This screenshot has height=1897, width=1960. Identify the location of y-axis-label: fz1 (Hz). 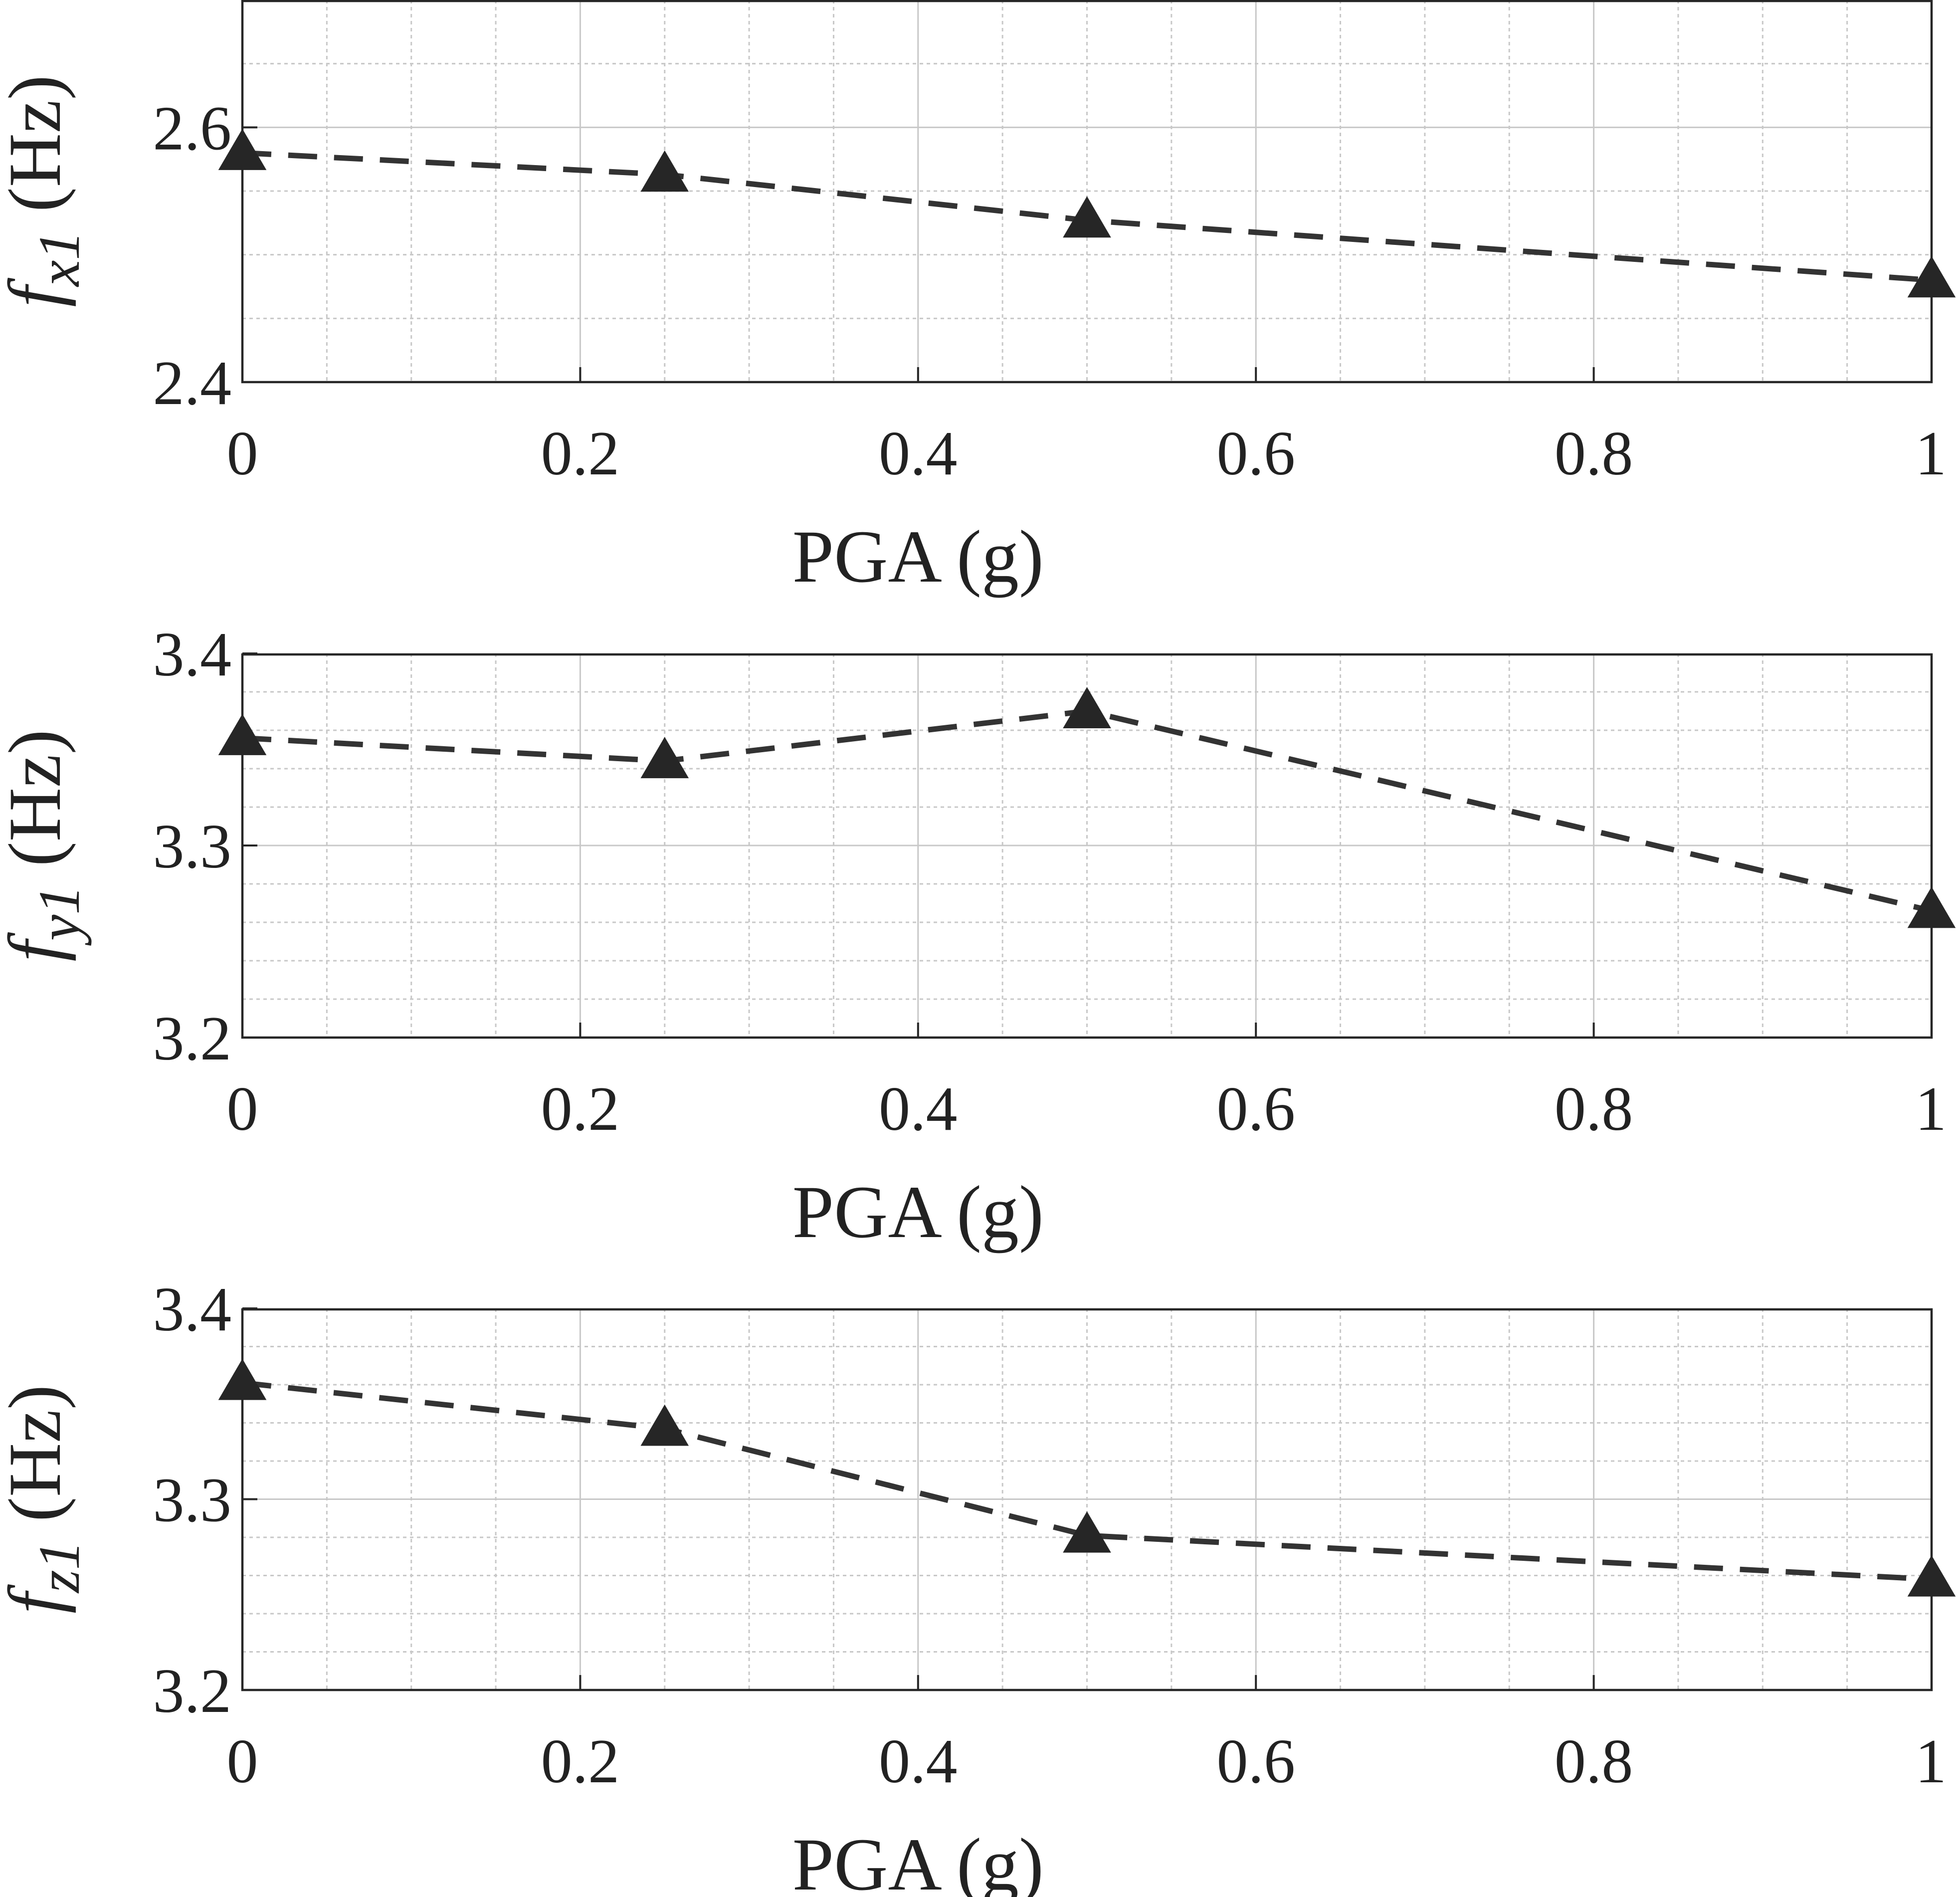
(46, 1499).